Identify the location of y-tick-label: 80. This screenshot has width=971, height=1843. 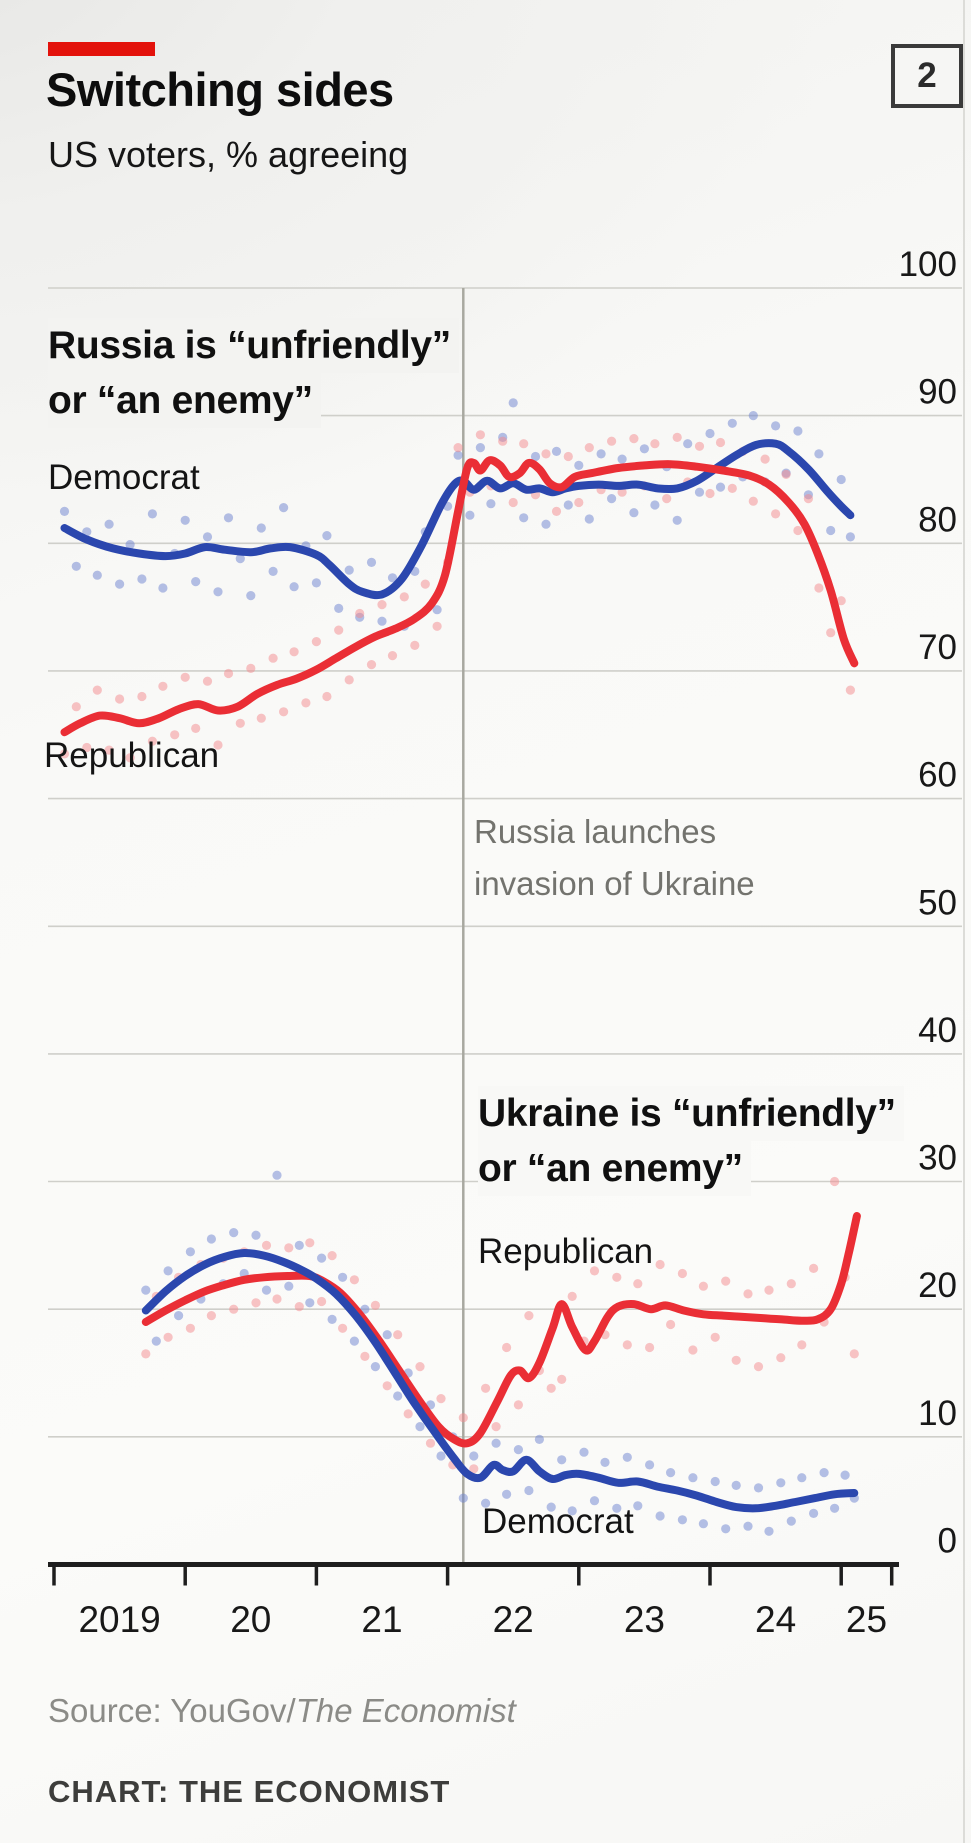
(937, 519).